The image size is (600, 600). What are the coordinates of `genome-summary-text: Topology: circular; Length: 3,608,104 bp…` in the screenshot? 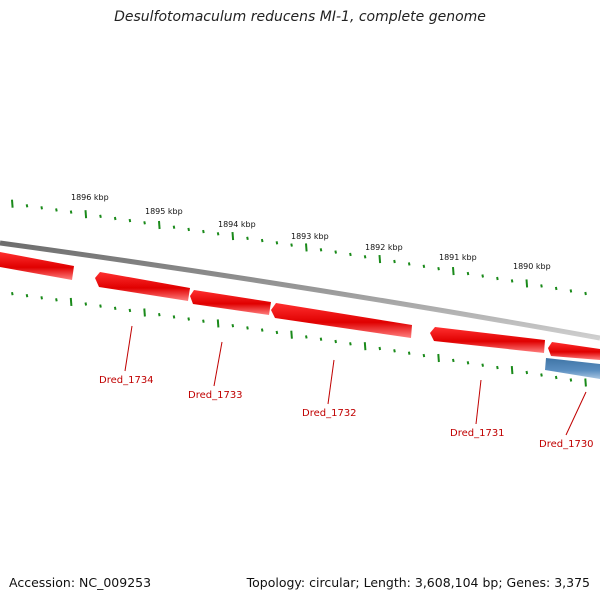 It's located at (418, 582).